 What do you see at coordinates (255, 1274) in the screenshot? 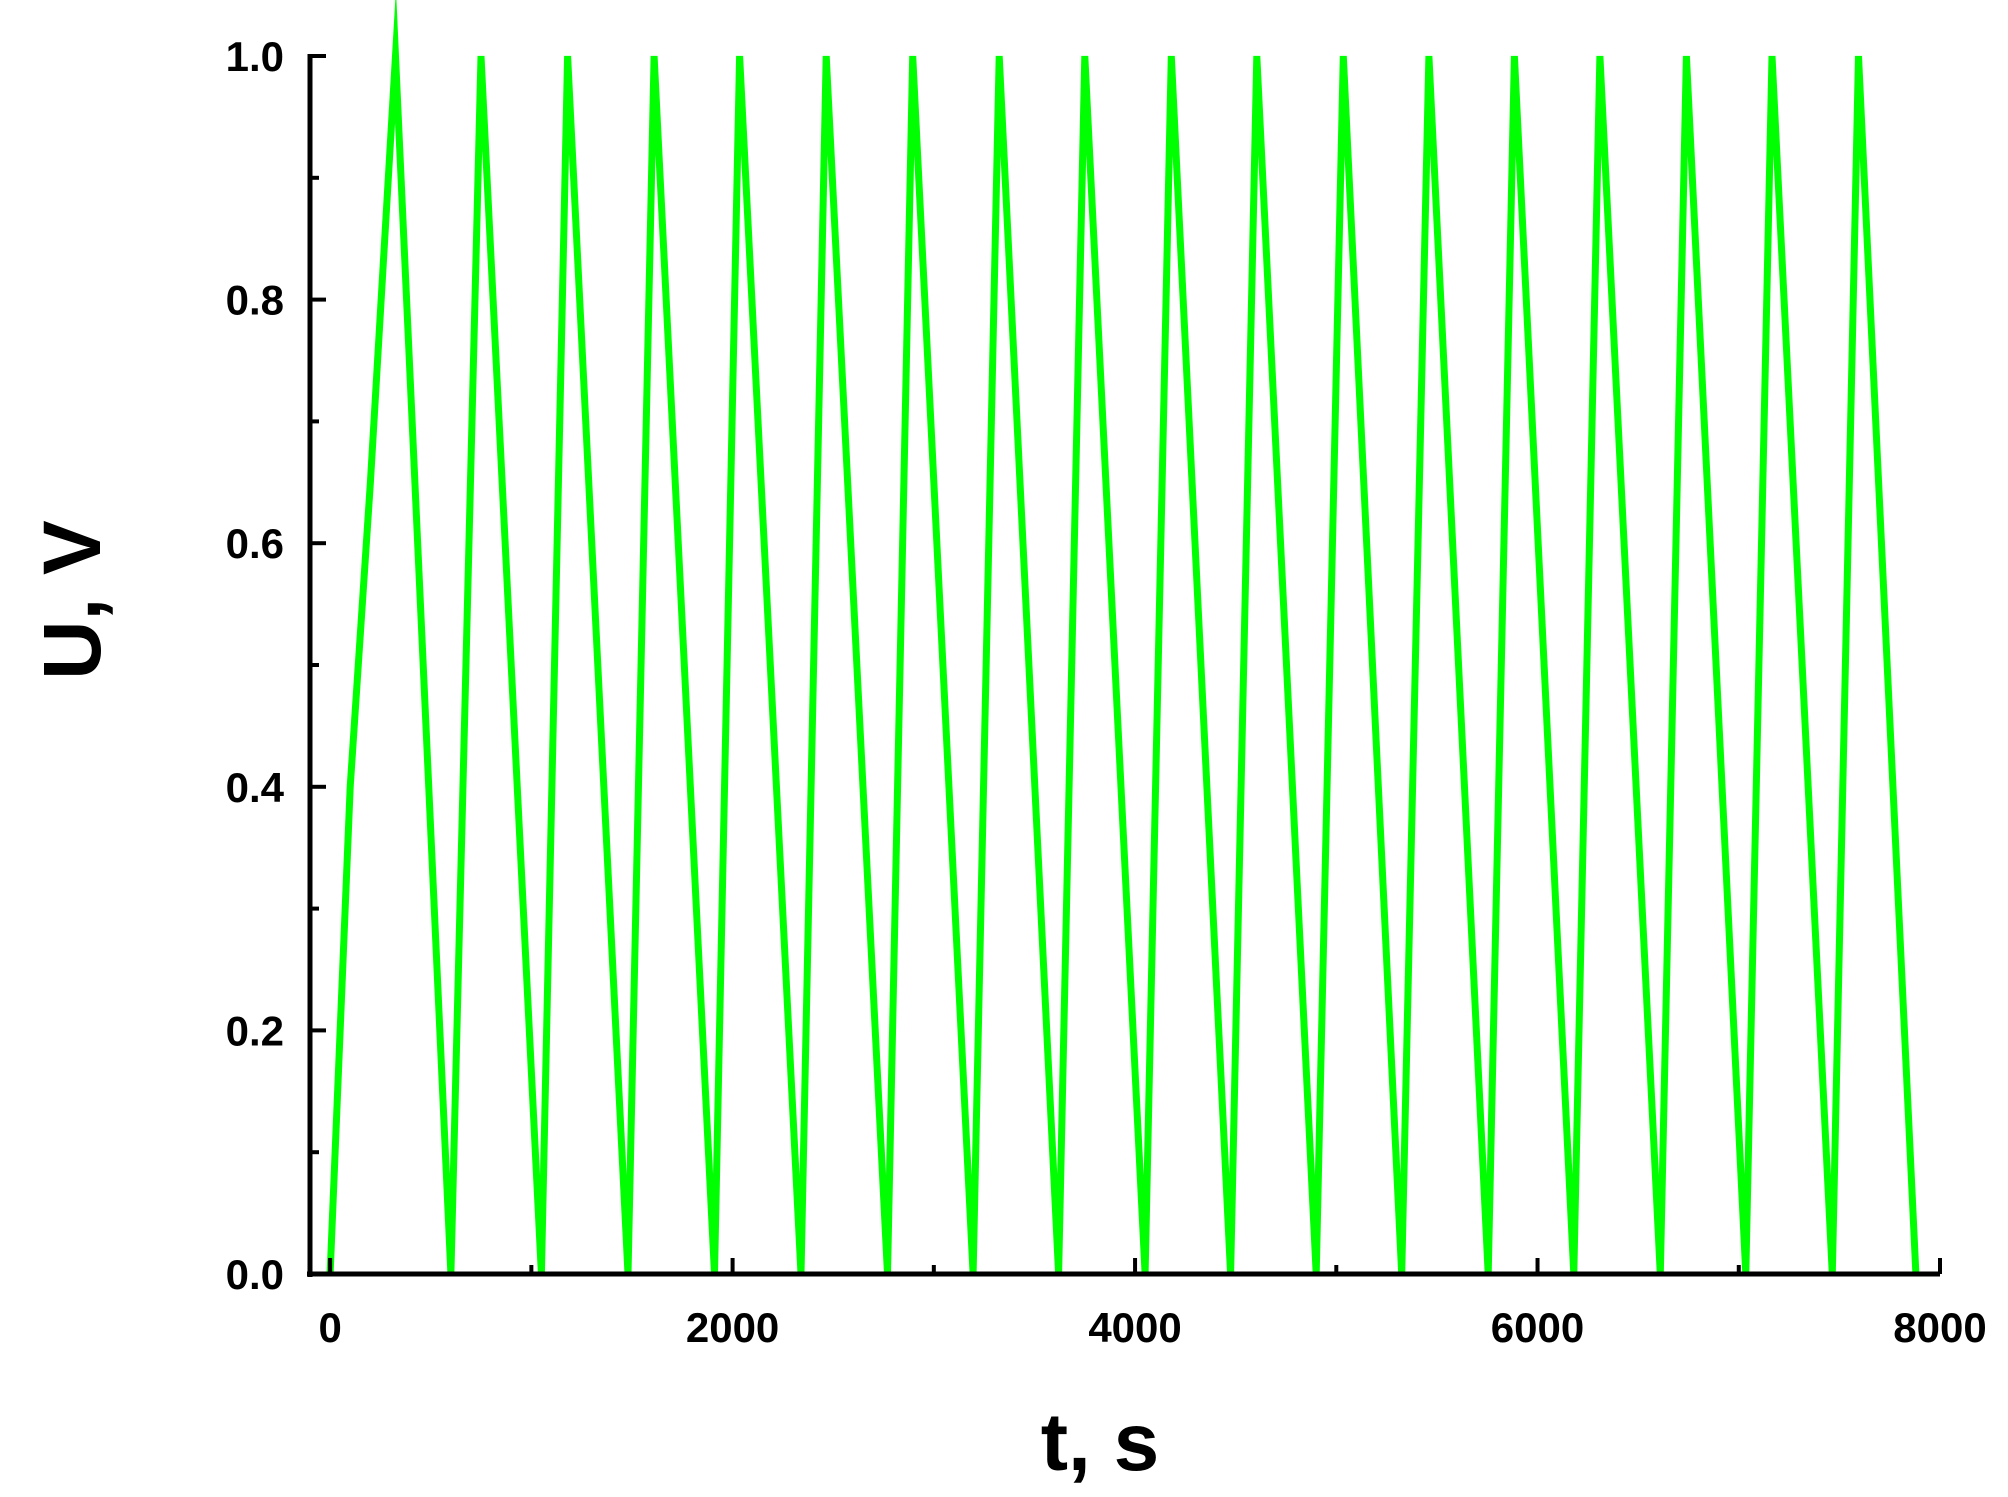
I see `y-tick-label: 0.0` at bounding box center [255, 1274].